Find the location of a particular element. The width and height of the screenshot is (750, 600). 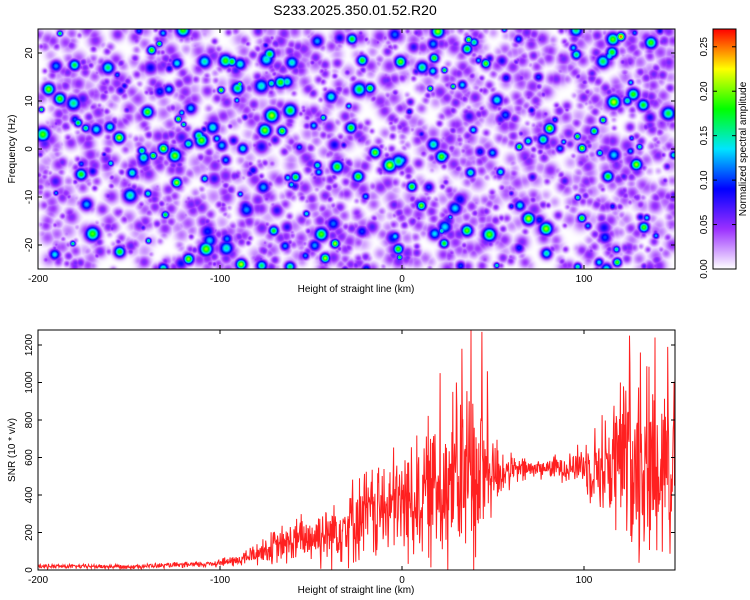

snr-ytick-label: 1000 is located at coordinates (29, 382).